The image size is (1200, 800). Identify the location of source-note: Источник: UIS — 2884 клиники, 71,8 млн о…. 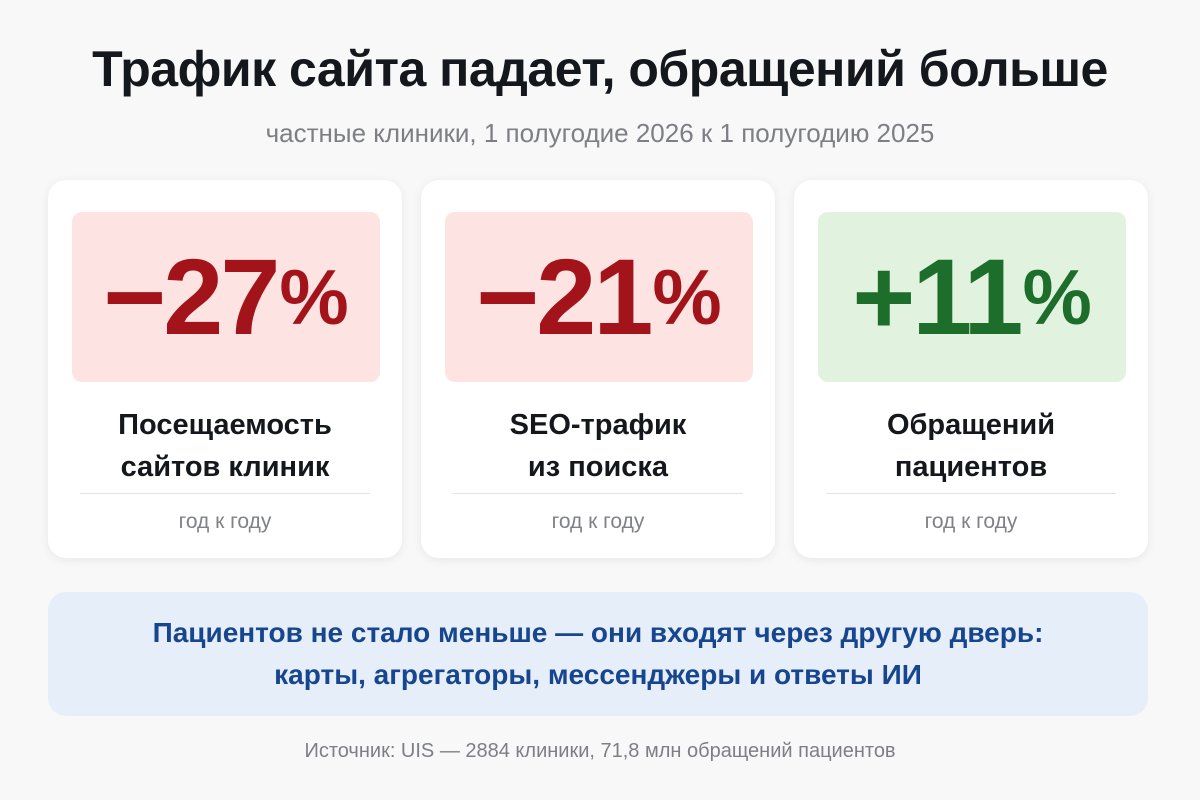
(600, 751).